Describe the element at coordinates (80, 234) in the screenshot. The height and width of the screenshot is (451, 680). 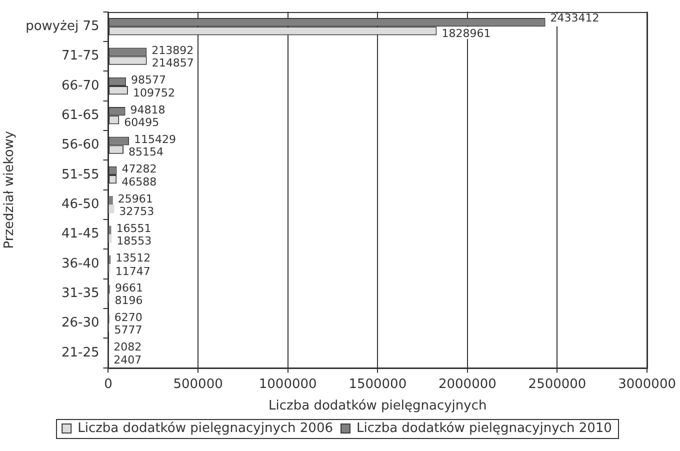
I see `y-tick-label: 41-45` at that location.